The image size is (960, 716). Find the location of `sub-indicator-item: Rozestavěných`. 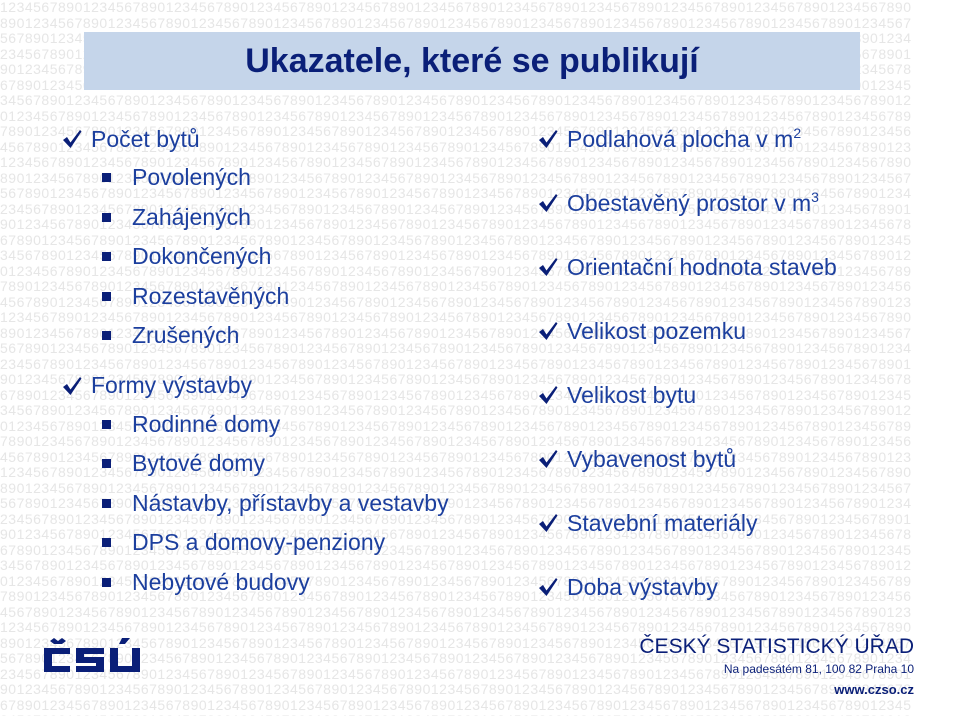

sub-indicator-item: Rozestavěných is located at coordinates (255, 297).